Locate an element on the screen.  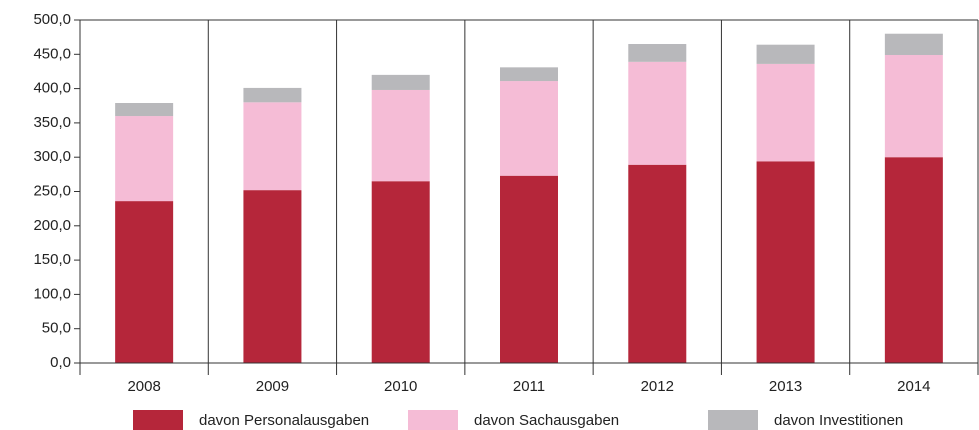
y-tick-label: 100,0 is located at coordinates (52, 293).